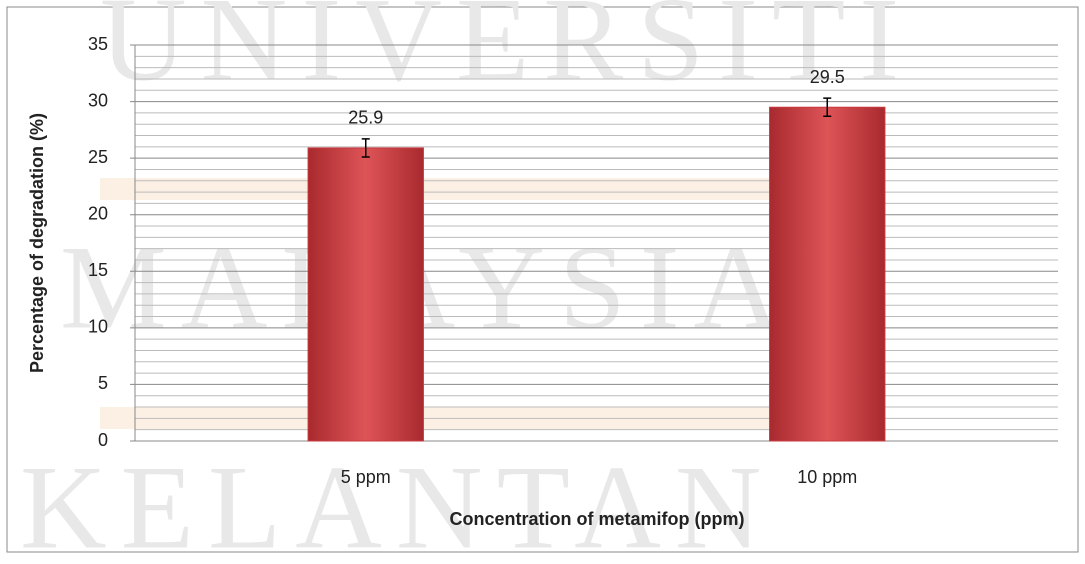 The image size is (1085, 564). I want to click on y-tick-label: 10, so click(98, 327).